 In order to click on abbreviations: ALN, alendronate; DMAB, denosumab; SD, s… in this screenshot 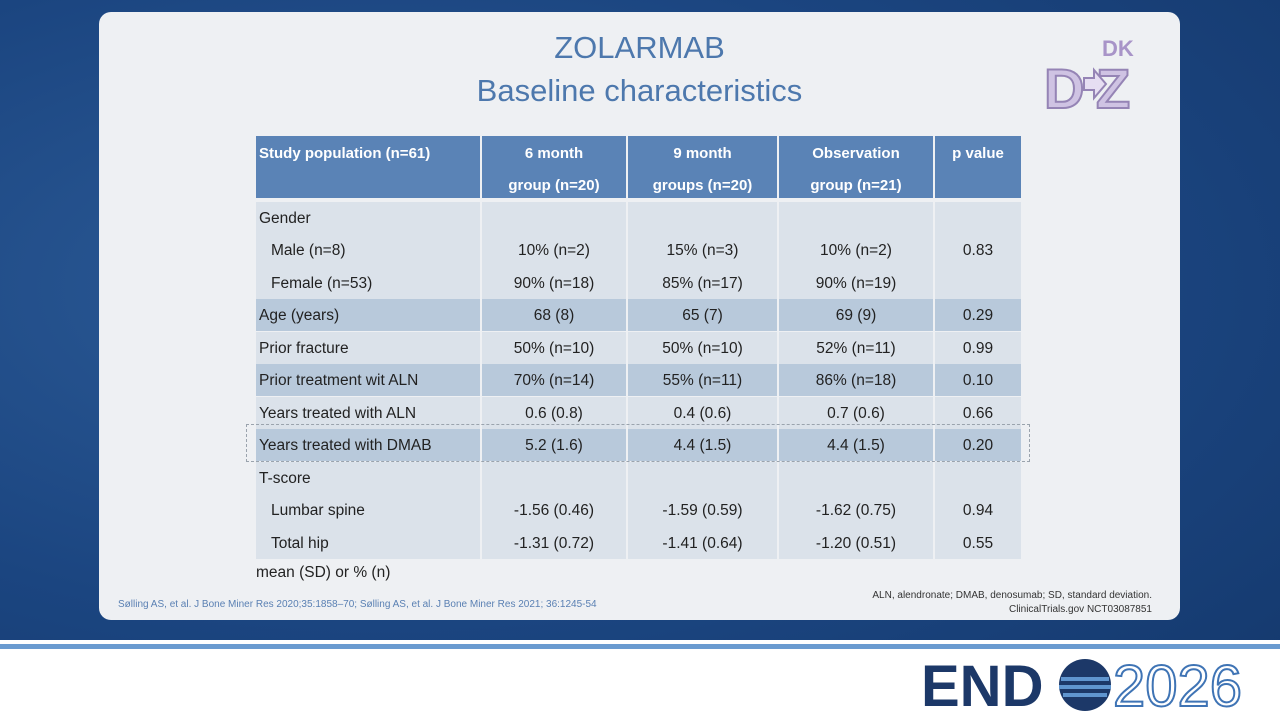, I will do `click(1012, 595)`.